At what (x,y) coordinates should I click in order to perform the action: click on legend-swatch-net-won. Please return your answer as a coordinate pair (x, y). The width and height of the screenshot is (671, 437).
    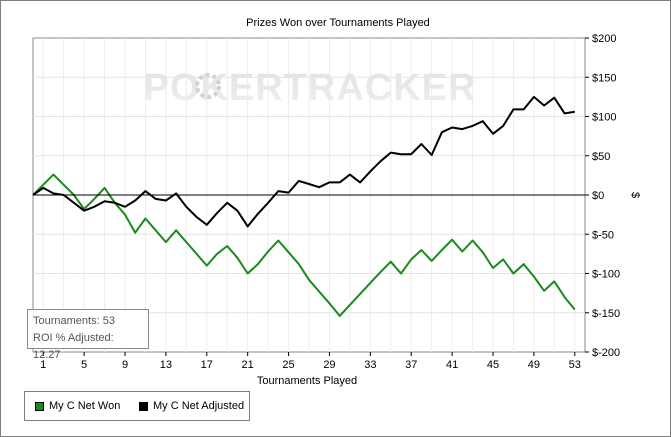
    Looking at the image, I should click on (39, 406).